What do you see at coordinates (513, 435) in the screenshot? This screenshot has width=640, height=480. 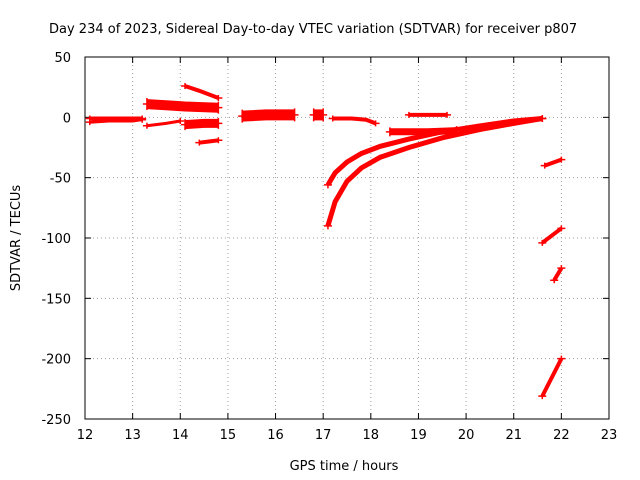 I see `x-tick-label: 21` at bounding box center [513, 435].